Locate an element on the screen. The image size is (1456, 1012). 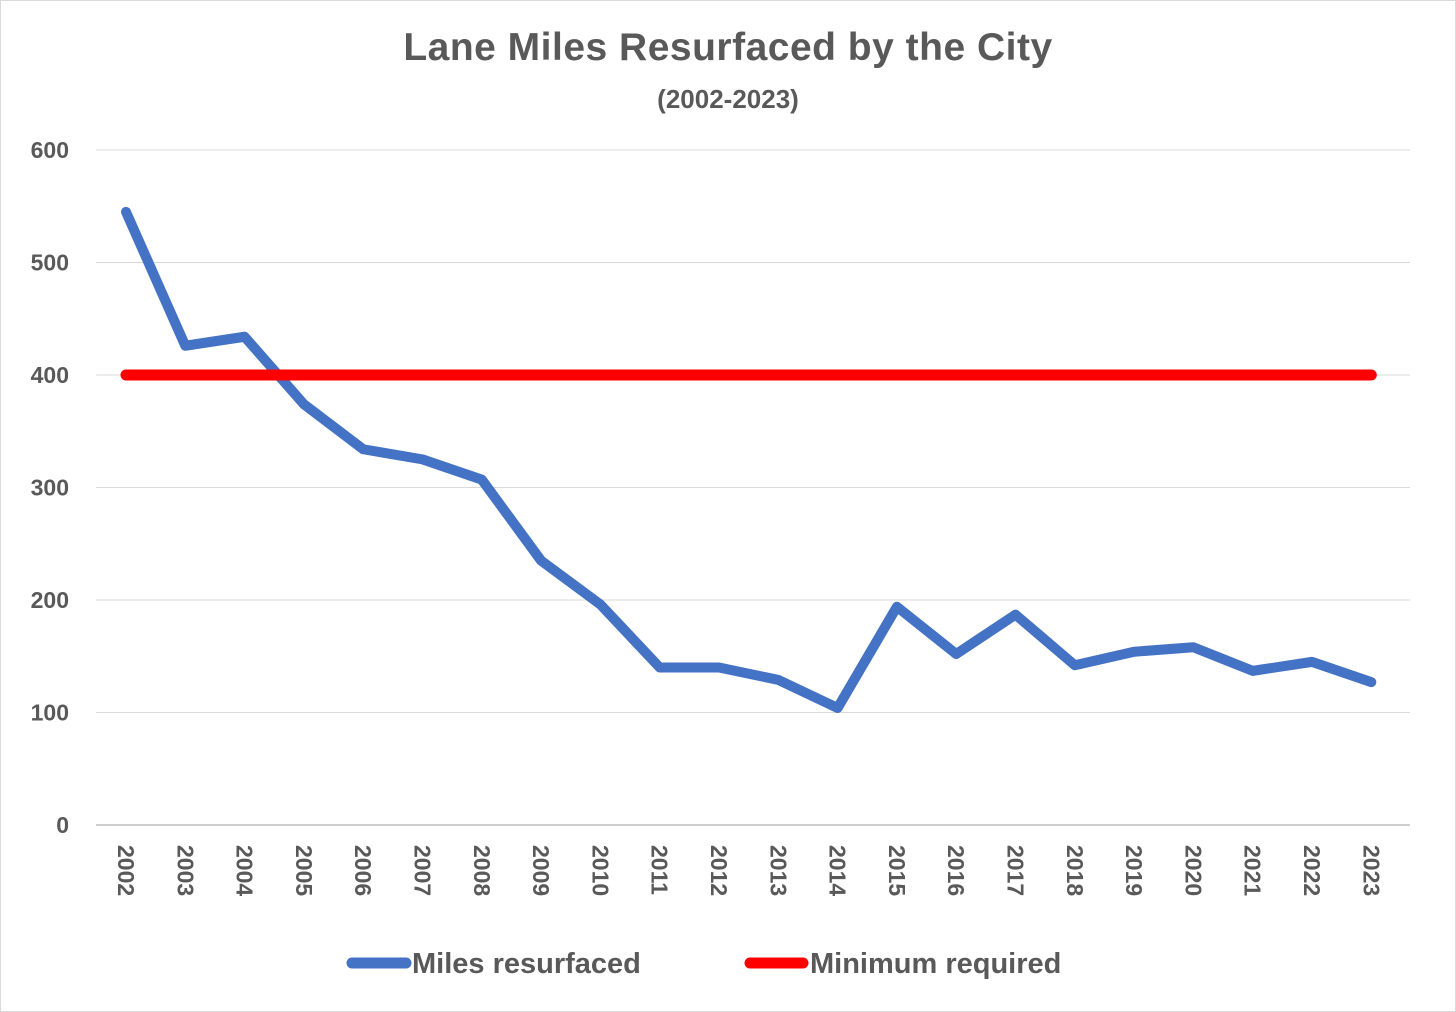
x-tick-label-2017: 2017 is located at coordinates (1016, 870).